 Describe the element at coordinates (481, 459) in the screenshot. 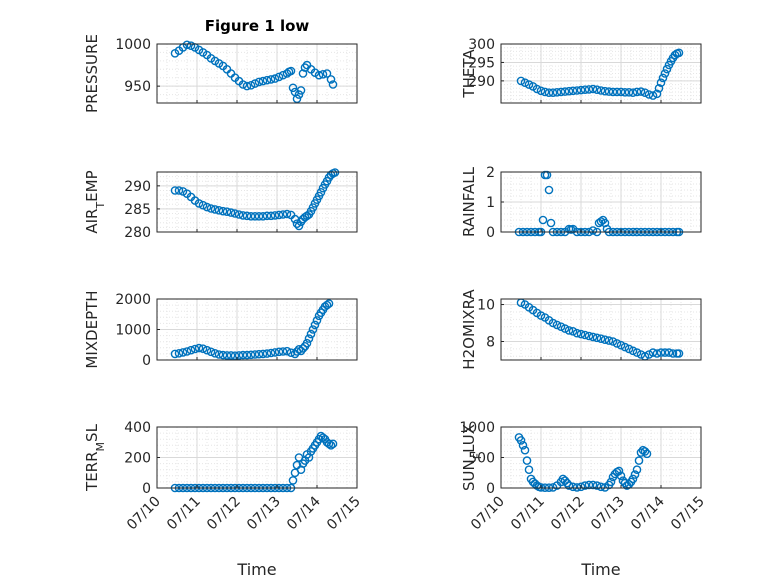

I see `y-tick-label: 500` at that location.